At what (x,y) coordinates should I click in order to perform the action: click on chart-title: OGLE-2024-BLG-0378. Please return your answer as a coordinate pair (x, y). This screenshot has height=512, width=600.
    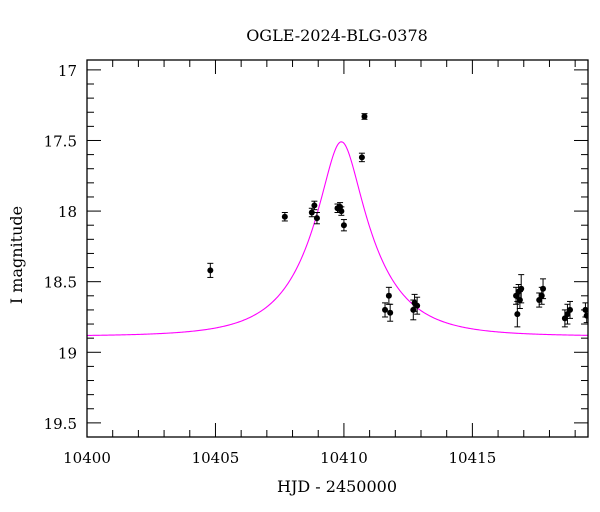
    Looking at the image, I should click on (337, 35).